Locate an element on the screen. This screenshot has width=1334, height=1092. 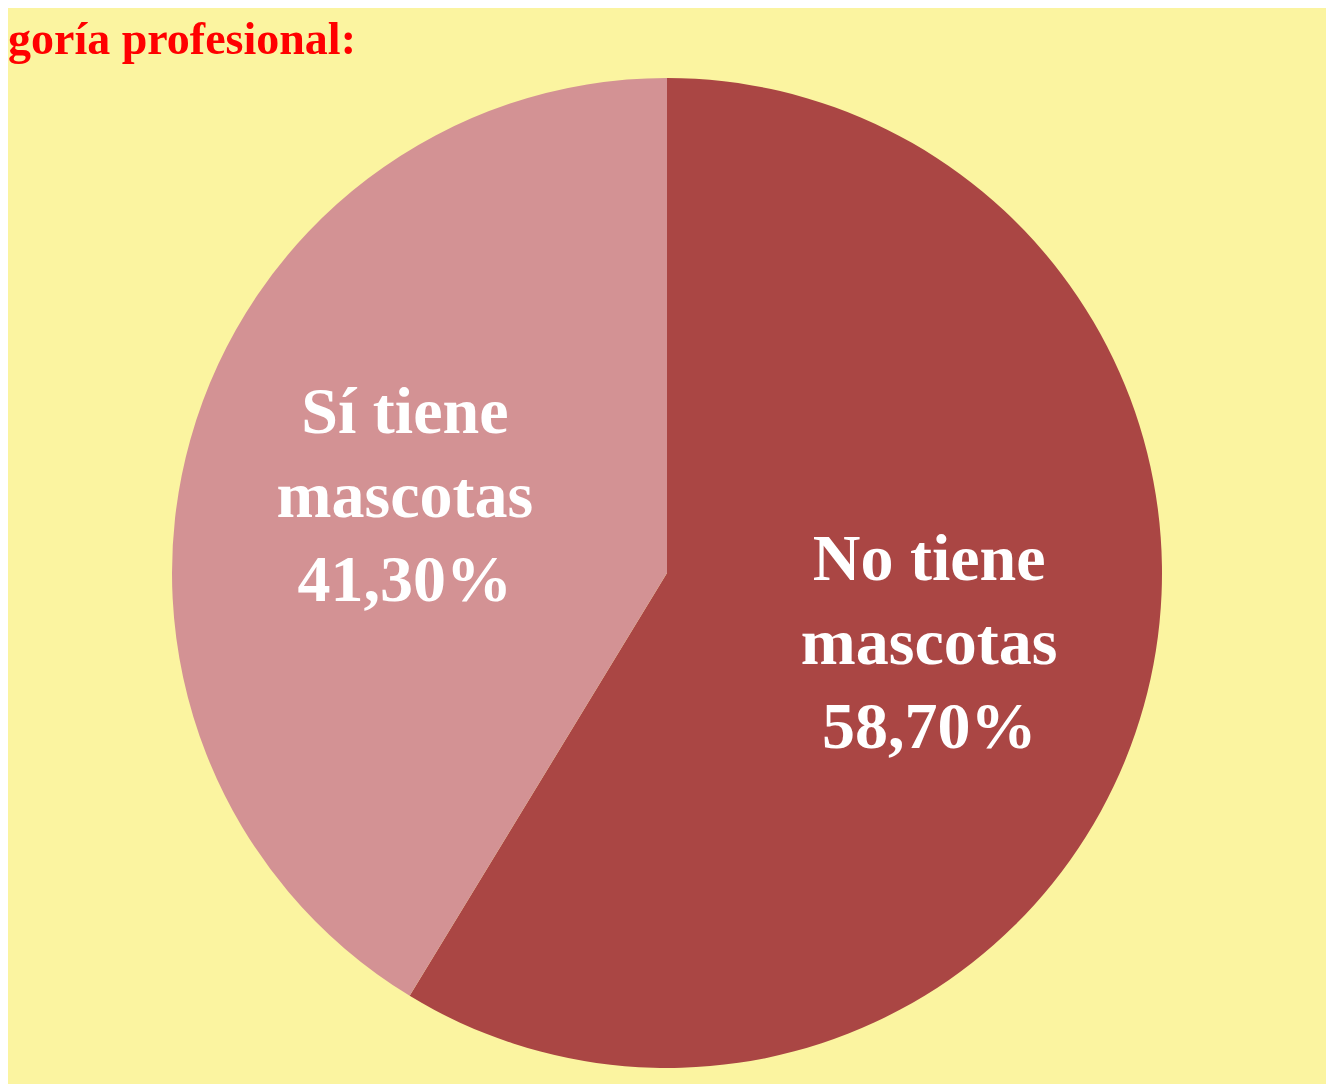
chart-title: goría profesional: is located at coordinates (182, 39).